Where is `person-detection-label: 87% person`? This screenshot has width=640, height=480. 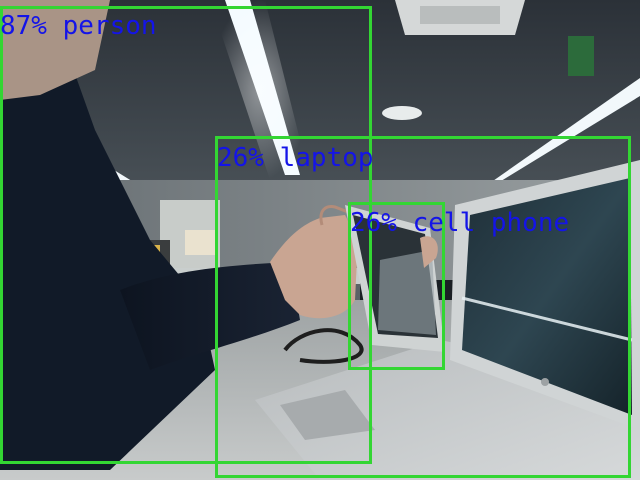 person-detection-label: 87% person is located at coordinates (78, 26).